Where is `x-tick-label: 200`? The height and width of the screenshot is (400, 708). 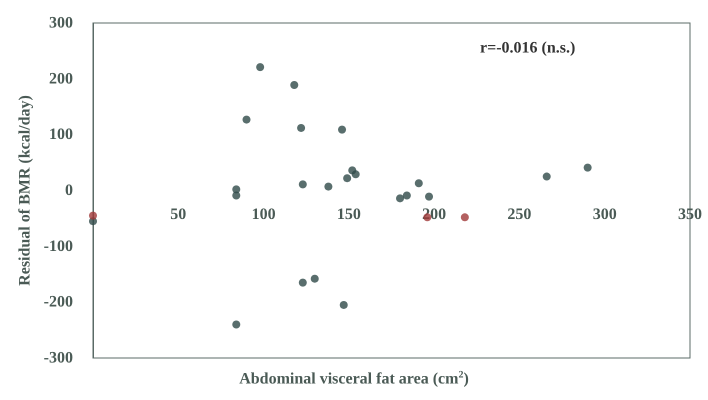
x-tick-label: 200 is located at coordinates (434, 214).